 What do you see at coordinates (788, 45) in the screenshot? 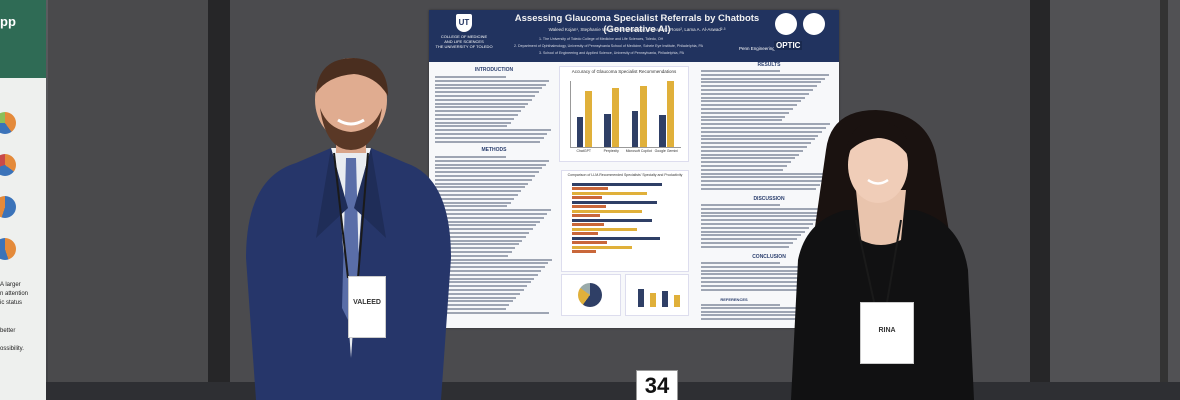
I see `sponsor-logo: OPTIC` at bounding box center [788, 45].